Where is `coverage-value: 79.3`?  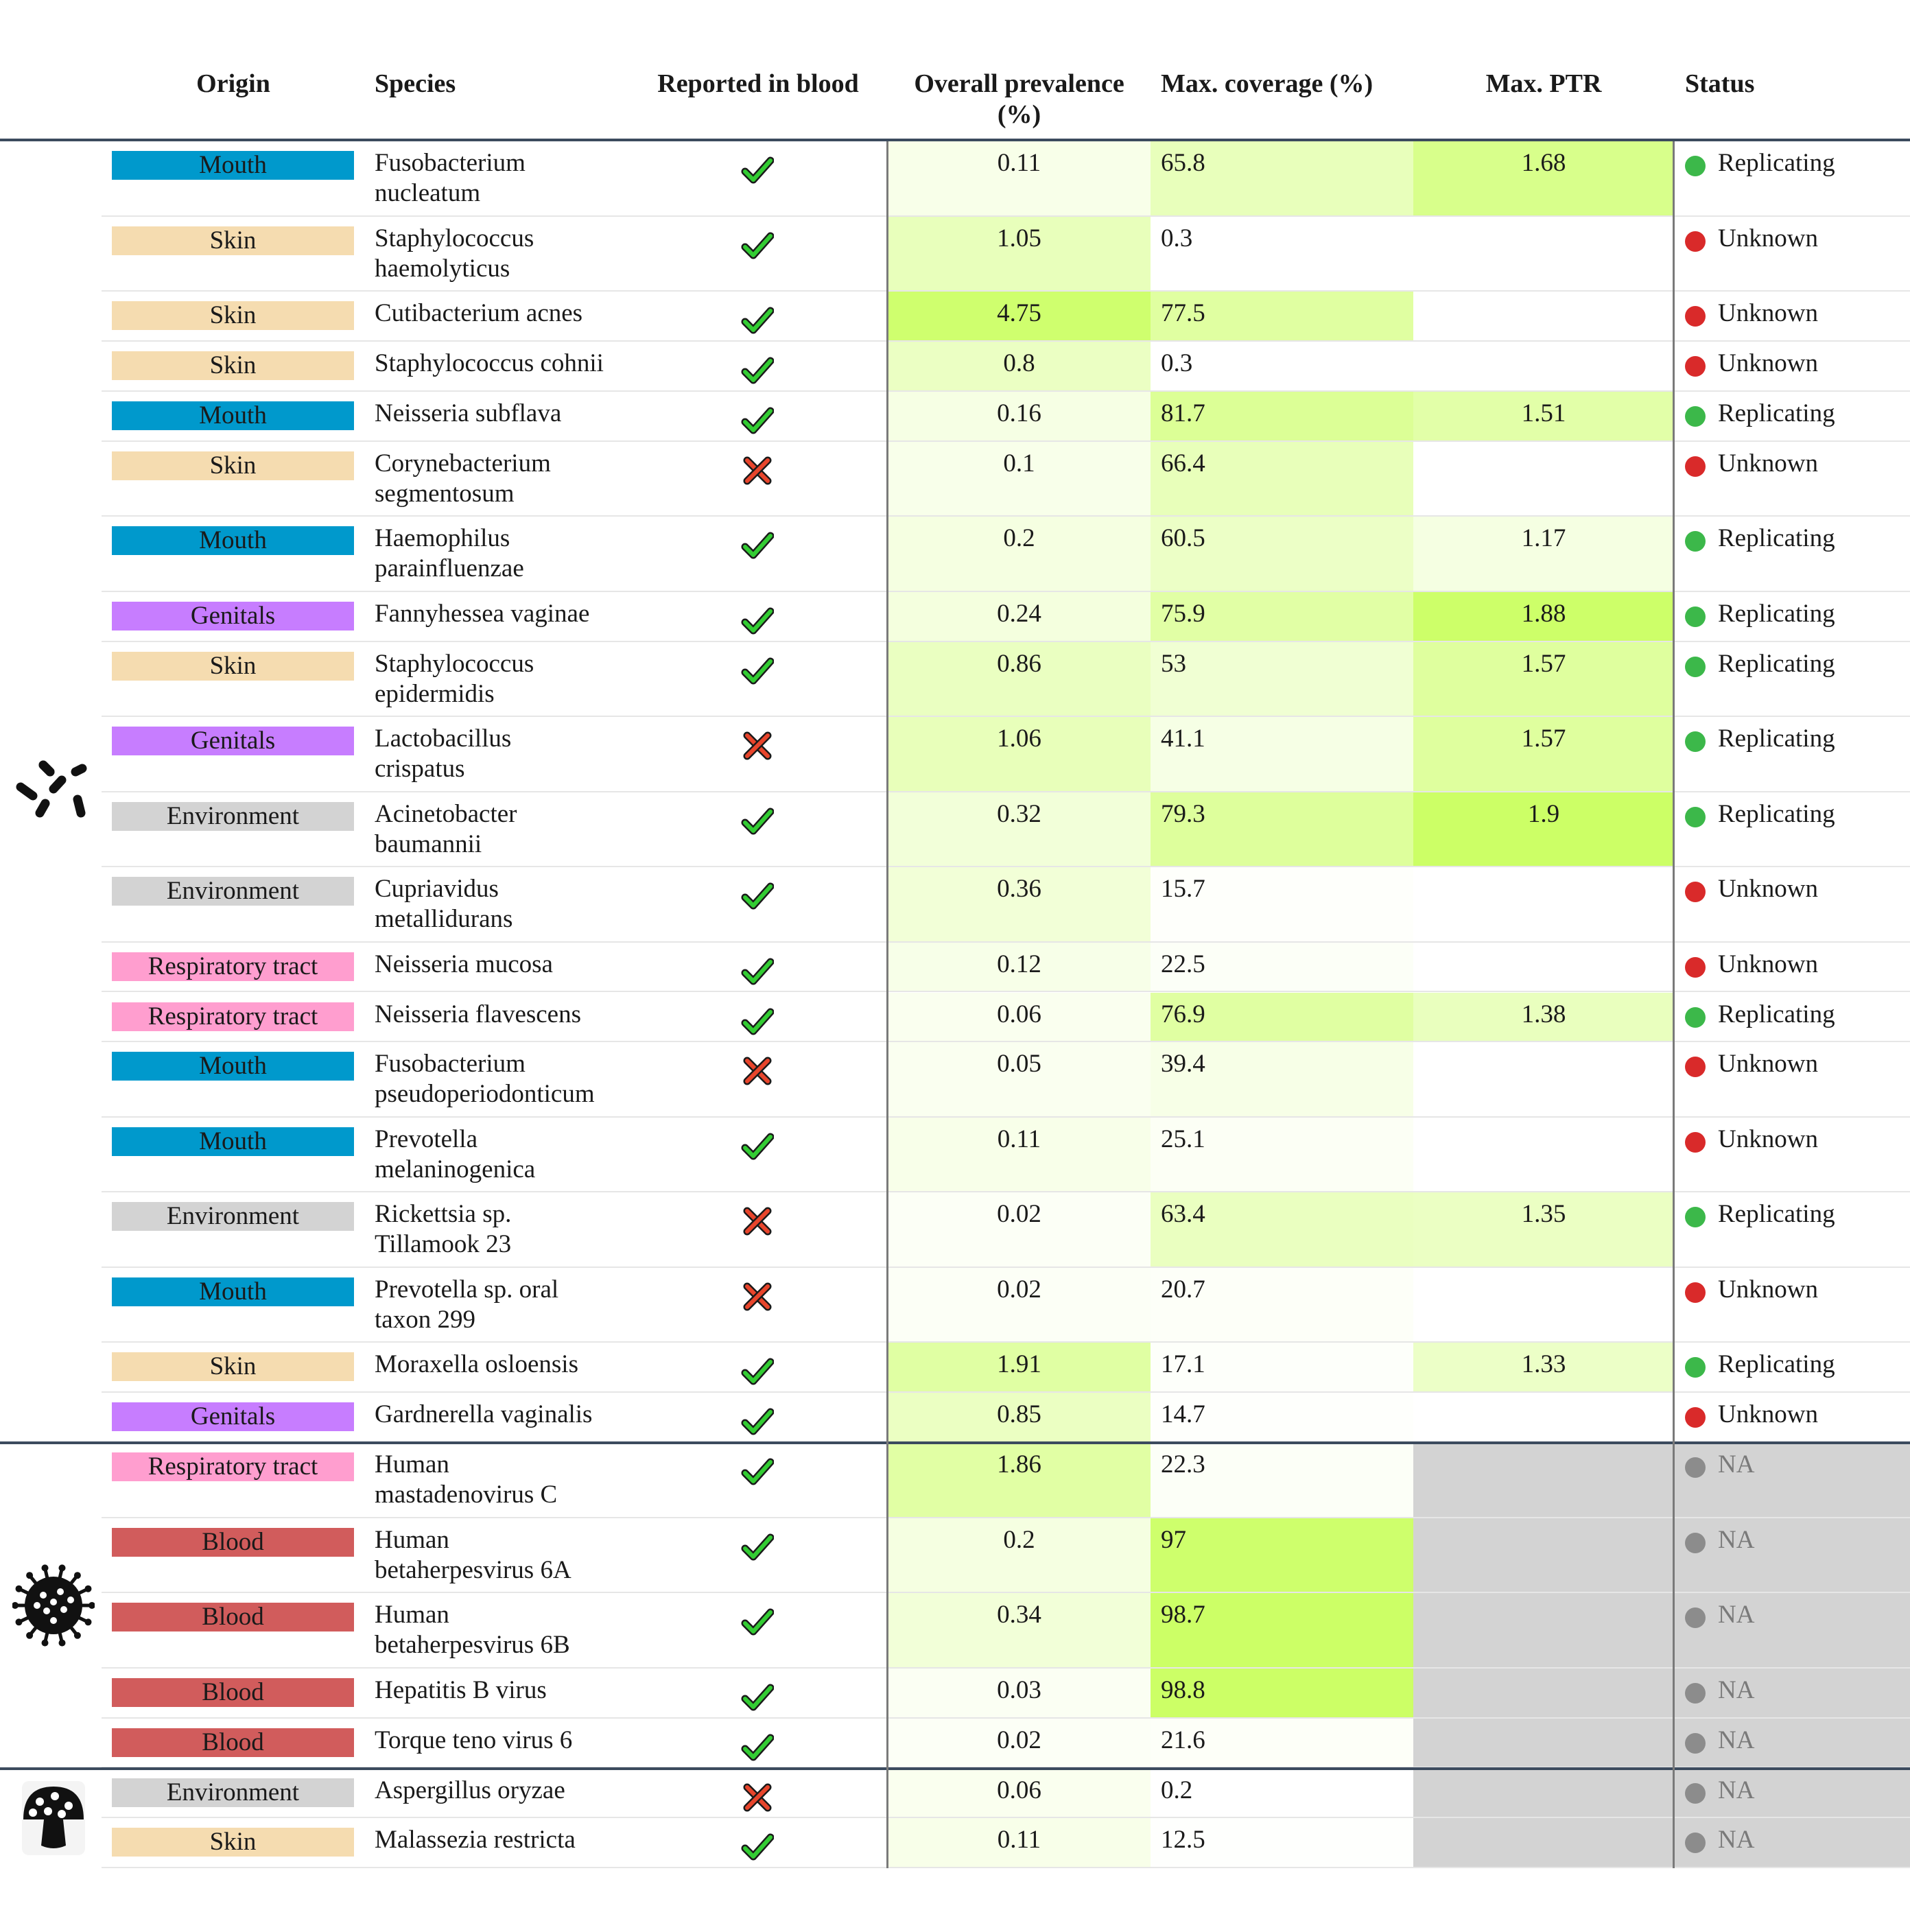
coverage-value: 79.3 is located at coordinates (1183, 813).